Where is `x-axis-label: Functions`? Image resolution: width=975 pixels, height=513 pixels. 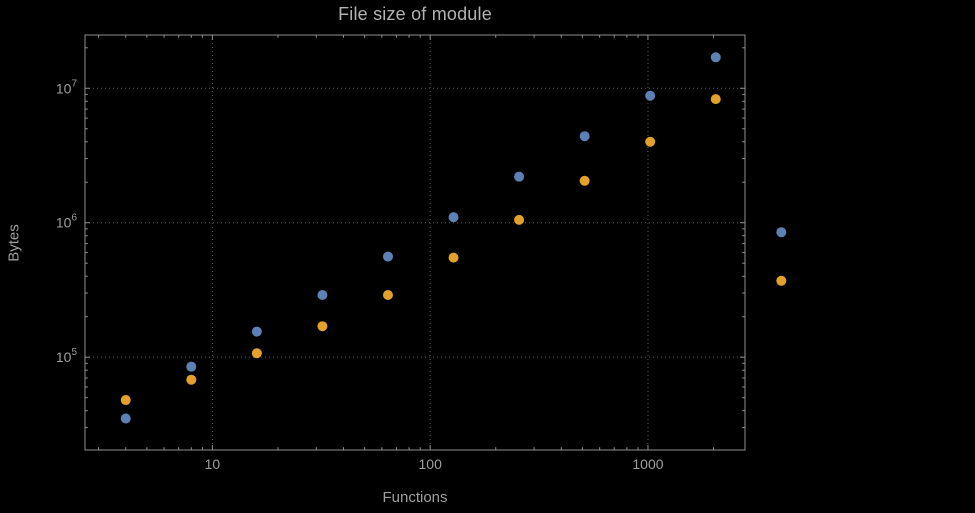 x-axis-label: Functions is located at coordinates (415, 497).